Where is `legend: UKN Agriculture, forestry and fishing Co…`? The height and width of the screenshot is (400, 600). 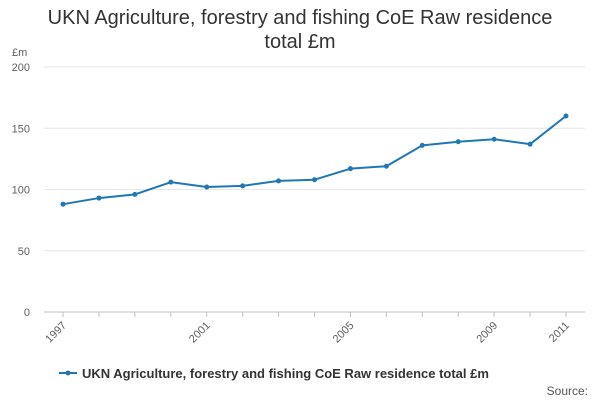
legend: UKN Agriculture, forestry and fishing Co… is located at coordinates (274, 373).